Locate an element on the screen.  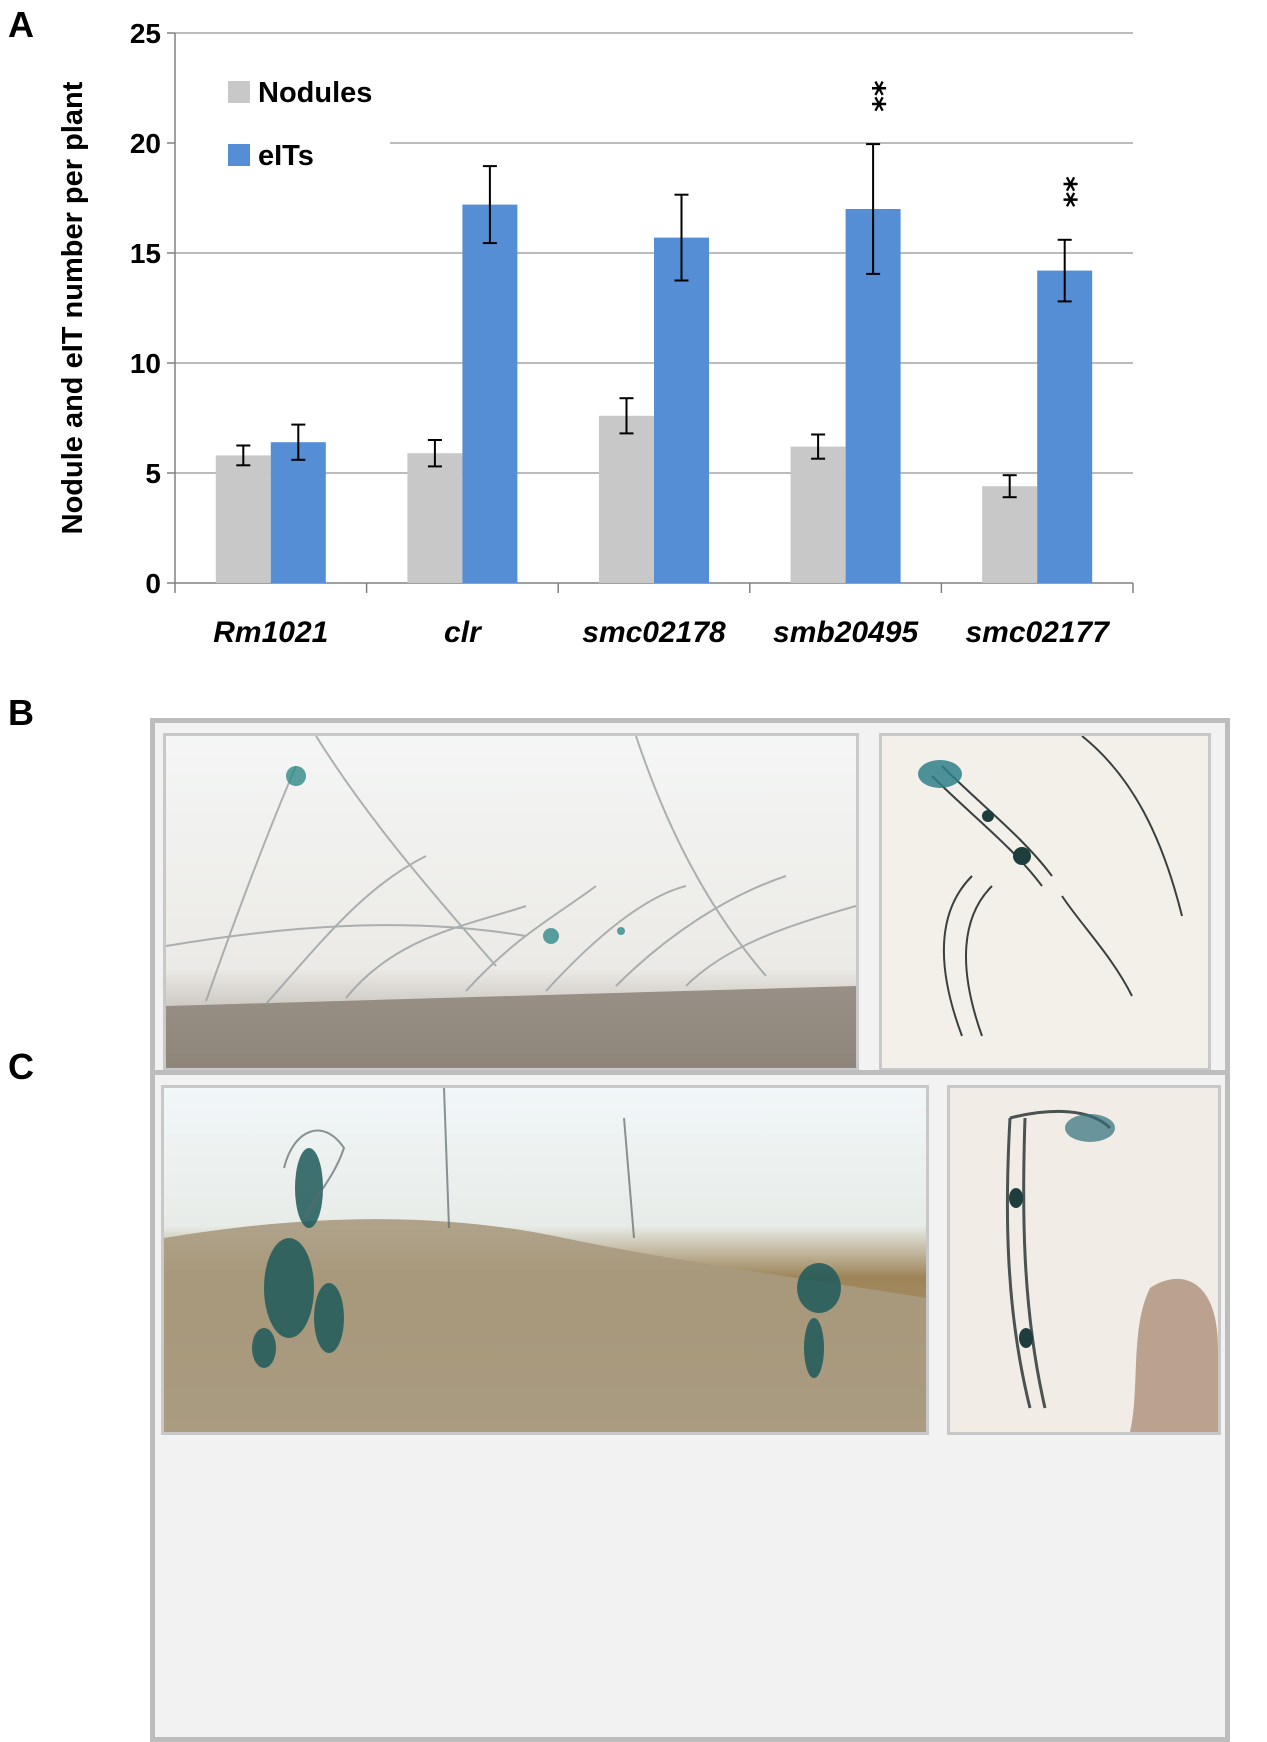
panel-b-micrograph-left is located at coordinates (511, 902).